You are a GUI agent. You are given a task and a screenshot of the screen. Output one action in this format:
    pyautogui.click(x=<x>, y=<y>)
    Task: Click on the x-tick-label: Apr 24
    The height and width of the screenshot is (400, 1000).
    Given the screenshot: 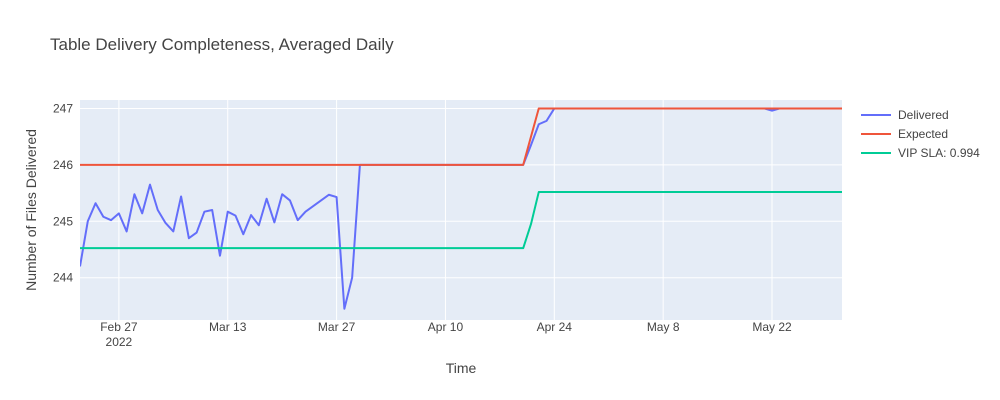 What is the action you would take?
    pyautogui.click(x=555, y=327)
    